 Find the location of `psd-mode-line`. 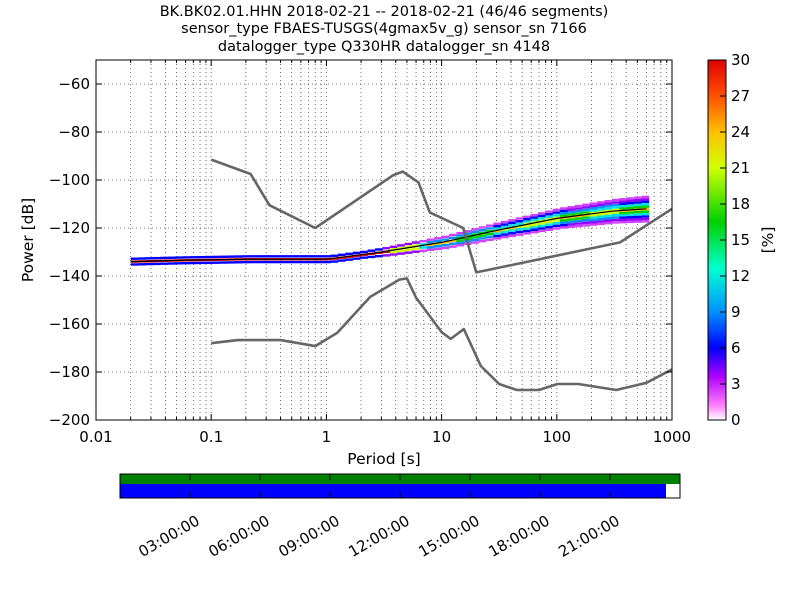

psd-mode-line is located at coordinates (388, 235).